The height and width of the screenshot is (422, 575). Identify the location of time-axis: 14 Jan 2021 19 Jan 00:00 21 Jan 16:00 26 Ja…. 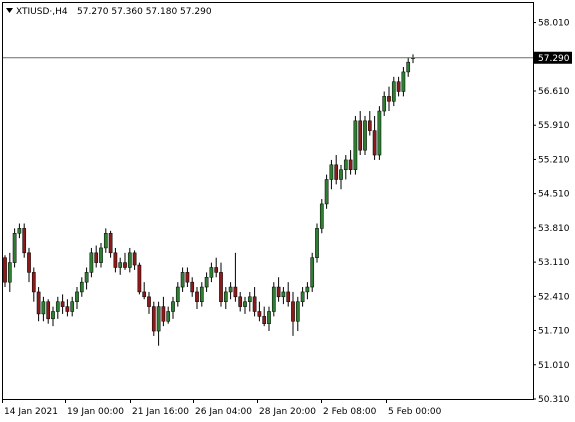
(222, 408).